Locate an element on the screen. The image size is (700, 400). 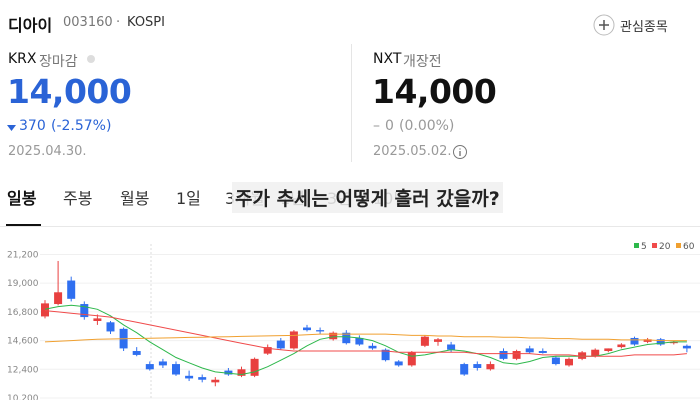
y-tick-label: 10,200 is located at coordinates (23, 397).